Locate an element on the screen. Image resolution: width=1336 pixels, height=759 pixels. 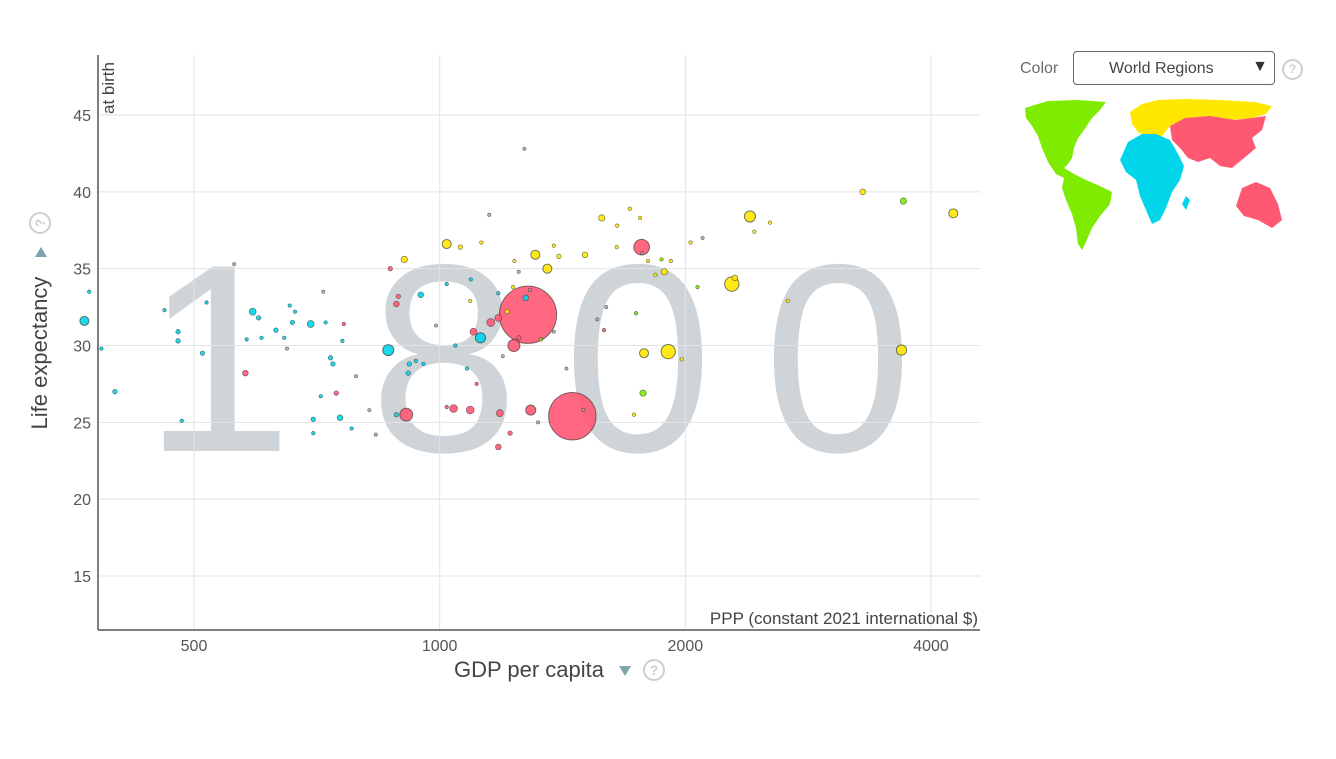
x-axis-help-icon: ? is located at coordinates (654, 670).